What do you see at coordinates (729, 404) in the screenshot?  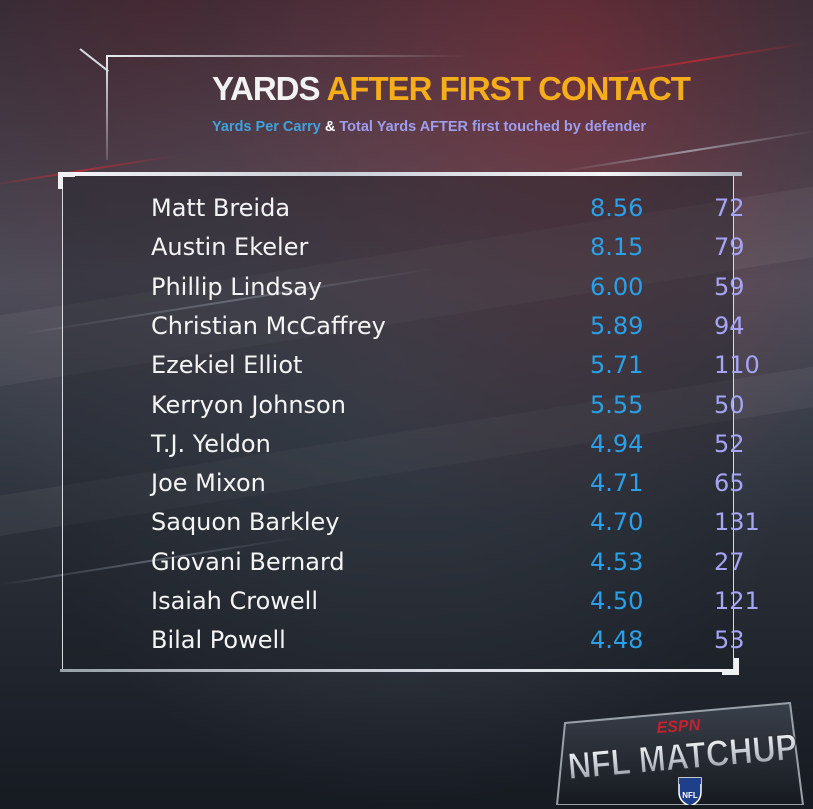 I see `total-yards: 50` at bounding box center [729, 404].